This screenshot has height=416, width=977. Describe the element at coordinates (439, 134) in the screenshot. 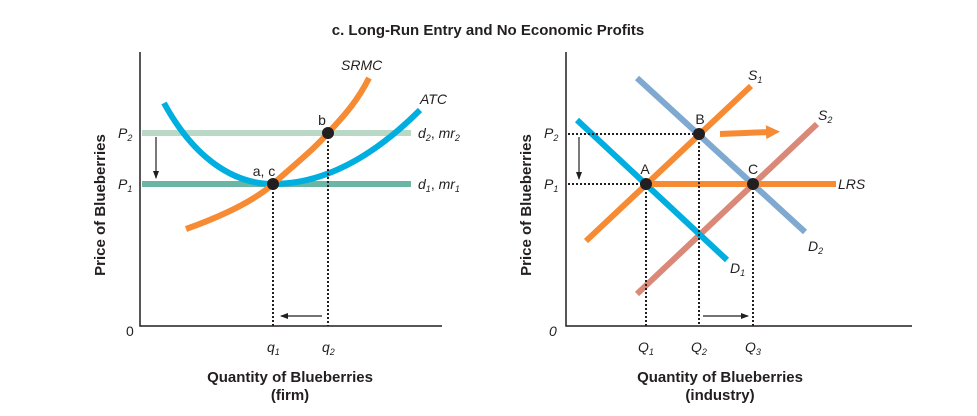

I see `firm-d2-mr2-label: d2, mr2` at that location.